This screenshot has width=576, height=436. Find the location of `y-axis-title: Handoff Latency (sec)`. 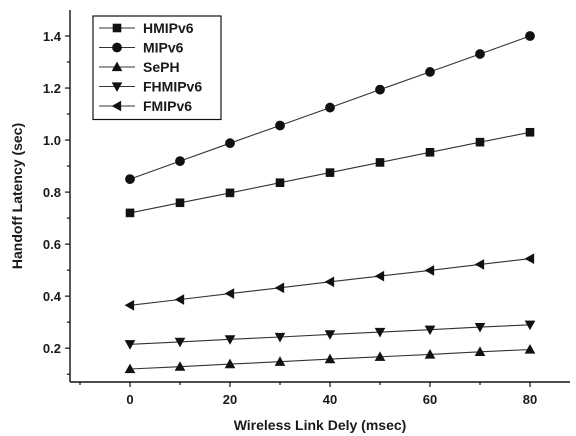

y-axis-title: Handoff Latency (sec) is located at coordinates (17, 196).